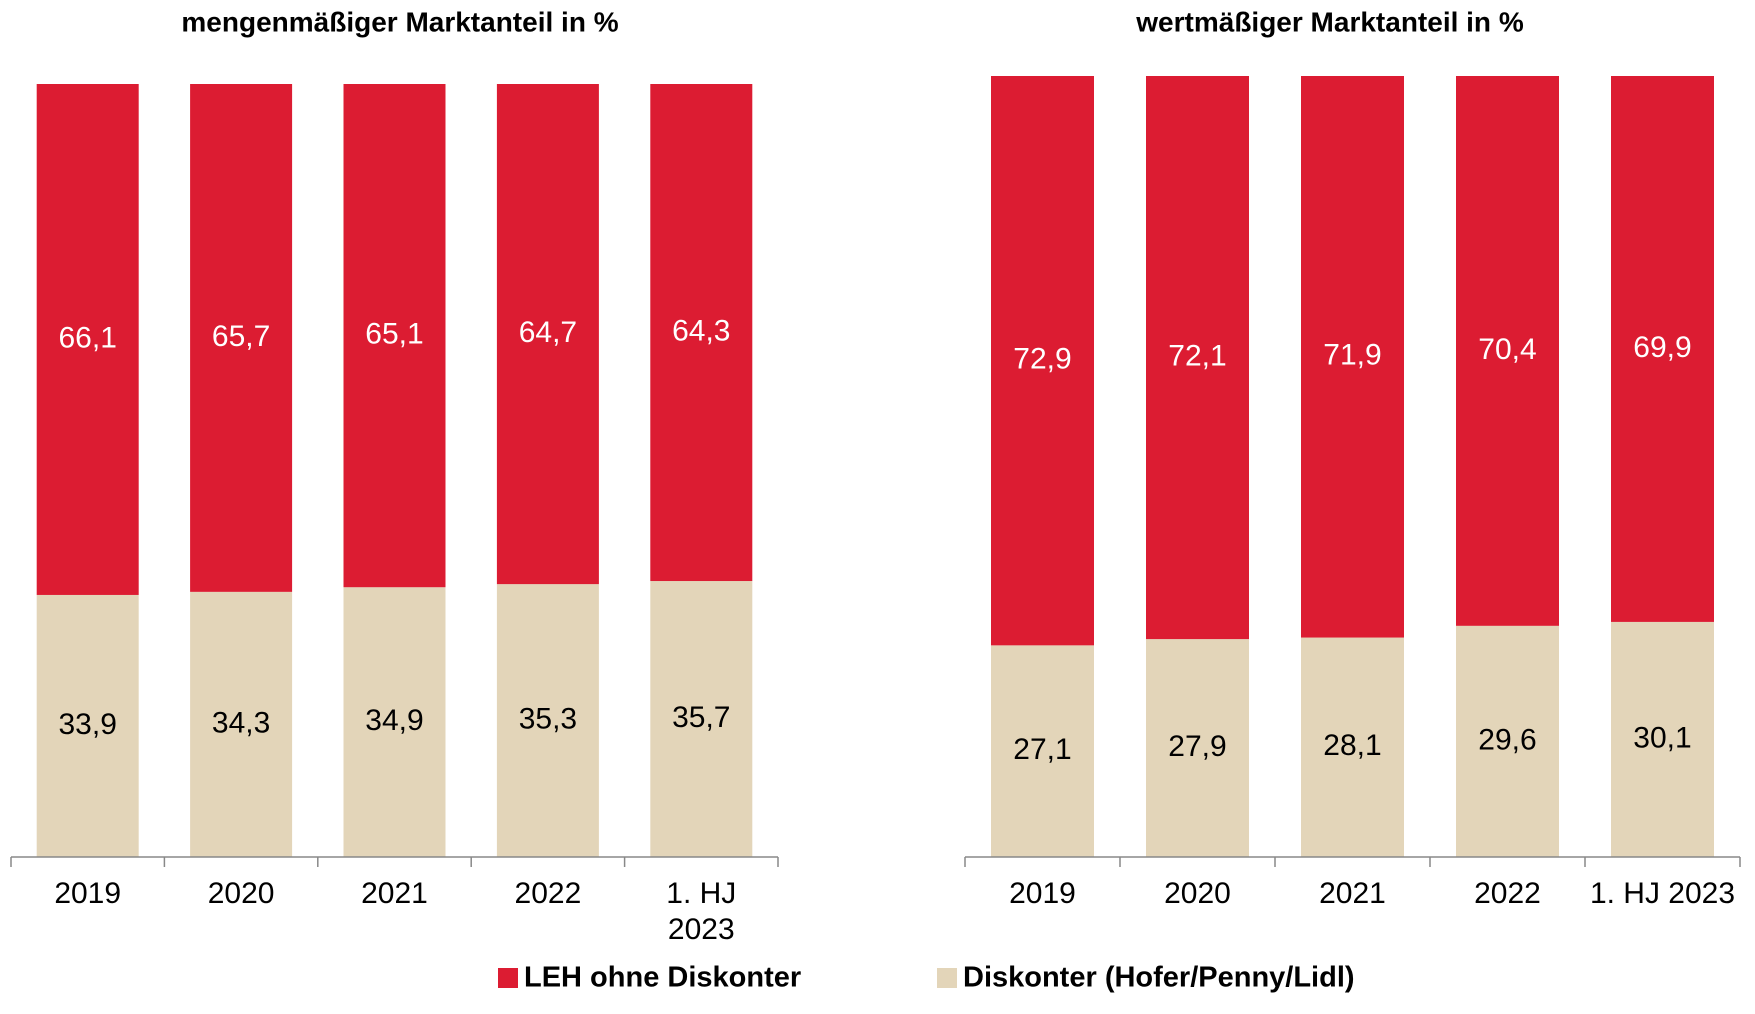  I want to click on data-label: 72,1, so click(1197, 355).